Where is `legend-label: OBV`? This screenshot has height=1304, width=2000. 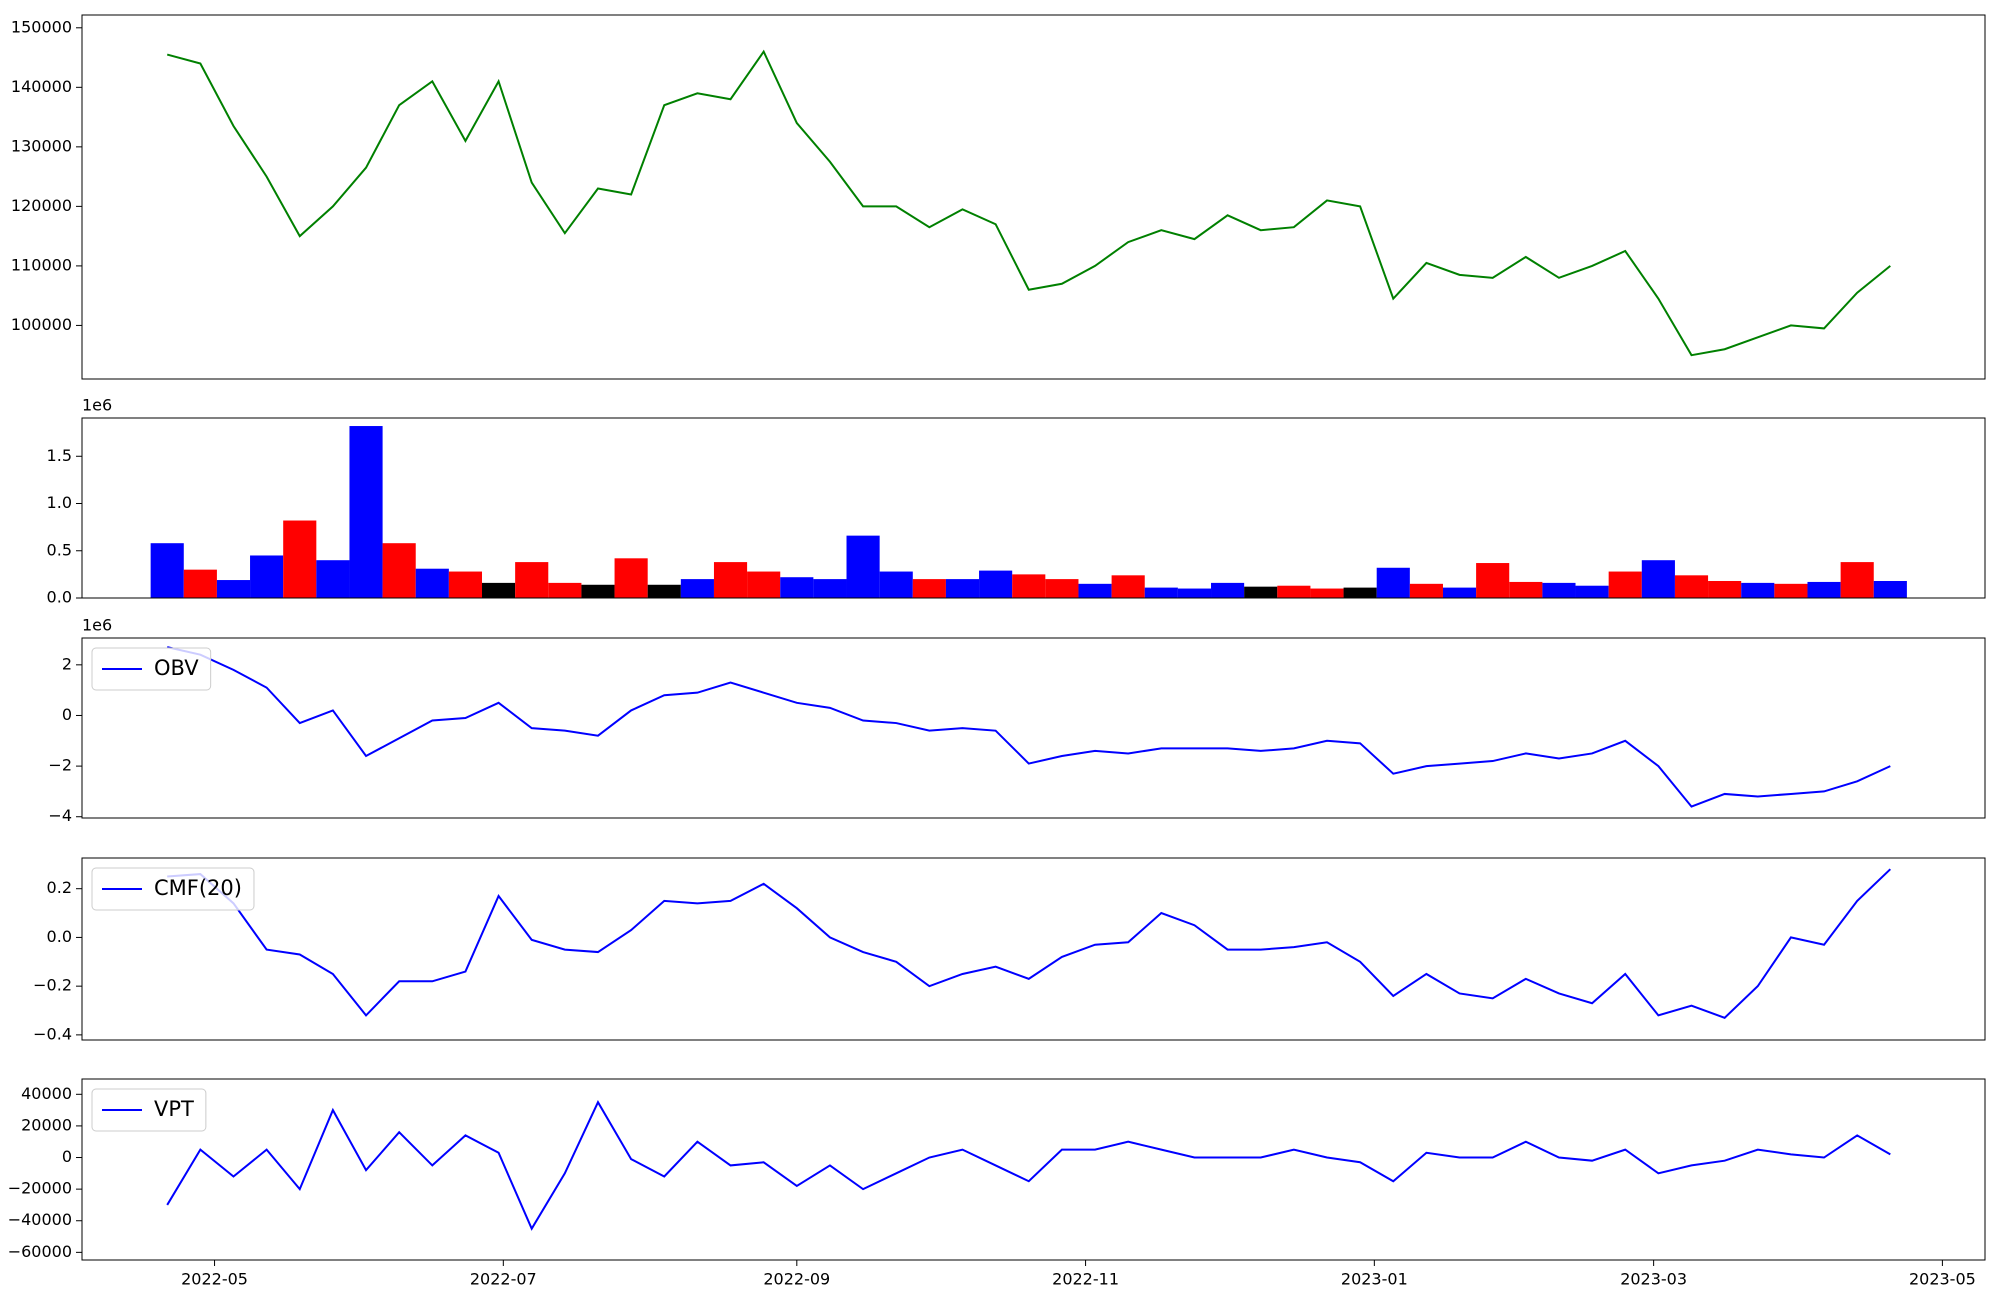
legend-label: OBV is located at coordinates (176, 668).